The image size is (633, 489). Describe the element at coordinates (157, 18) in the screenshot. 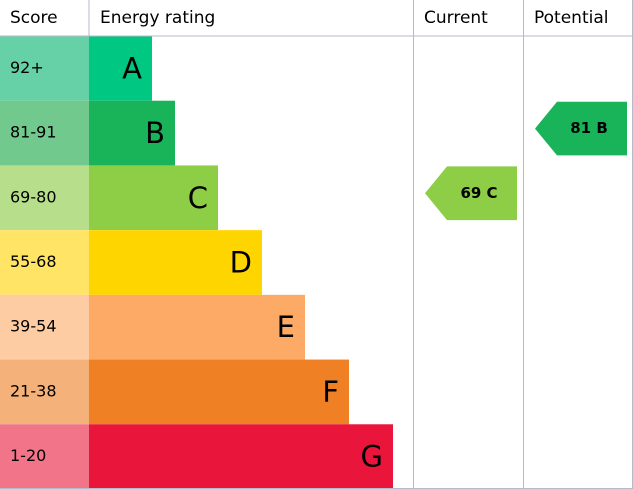

I see `header: Energy rating` at that location.